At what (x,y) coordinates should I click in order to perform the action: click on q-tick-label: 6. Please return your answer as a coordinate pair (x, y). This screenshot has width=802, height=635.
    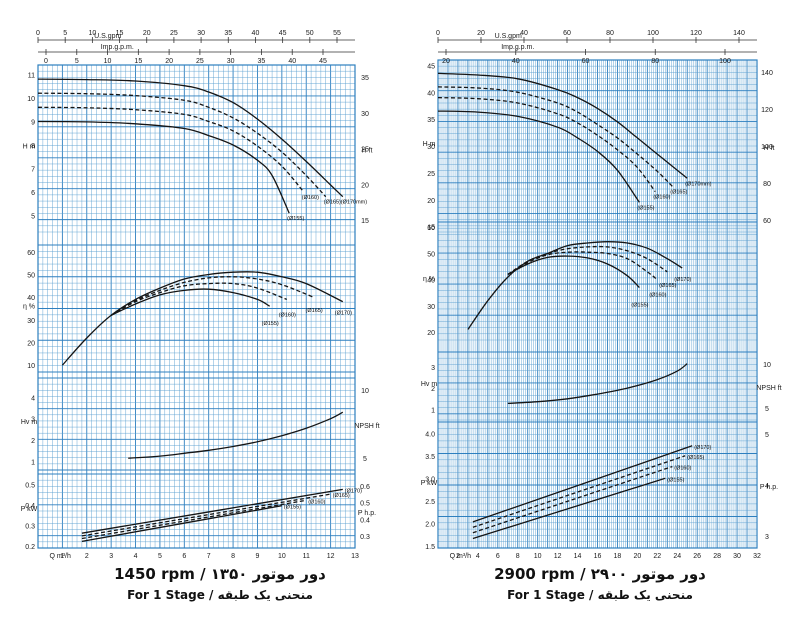
    Looking at the image, I should click on (498, 556).